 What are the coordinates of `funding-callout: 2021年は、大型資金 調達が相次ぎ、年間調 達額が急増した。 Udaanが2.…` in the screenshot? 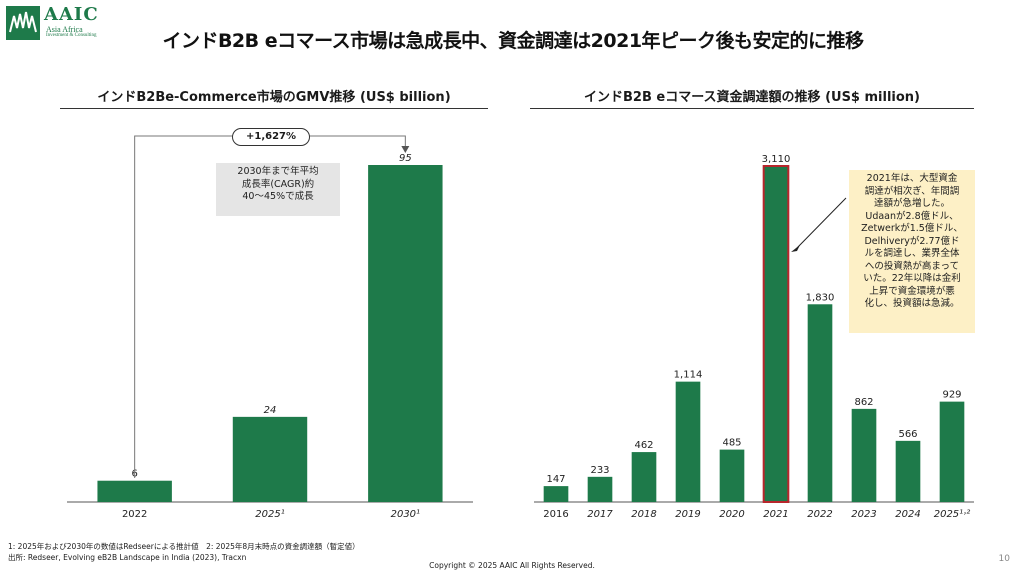 It's located at (912, 251).